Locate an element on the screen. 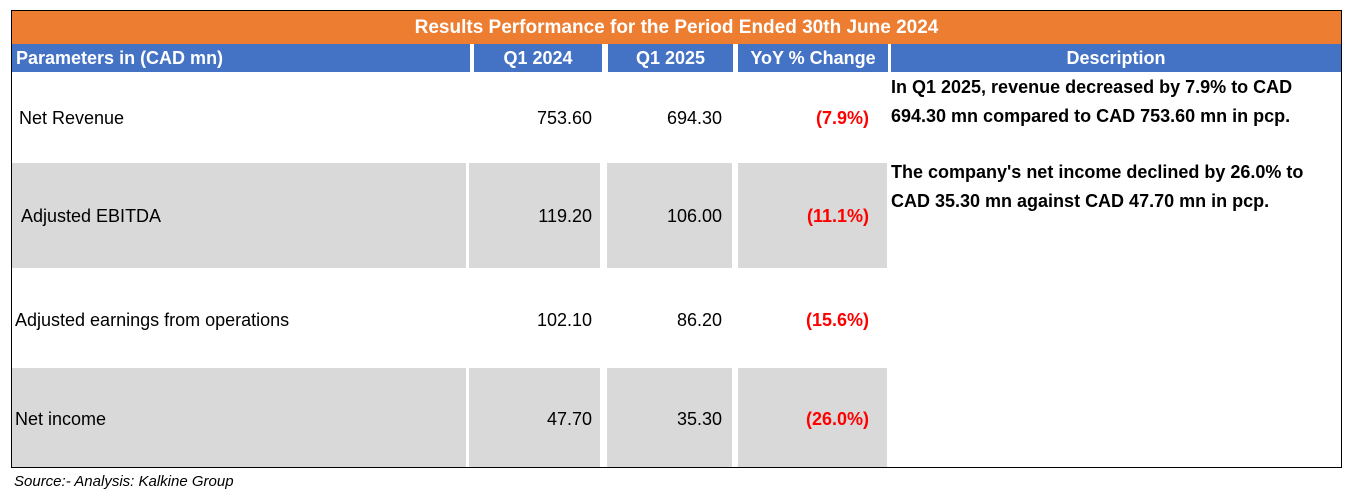  cell-q1-2024: 102.10 is located at coordinates (564, 319).